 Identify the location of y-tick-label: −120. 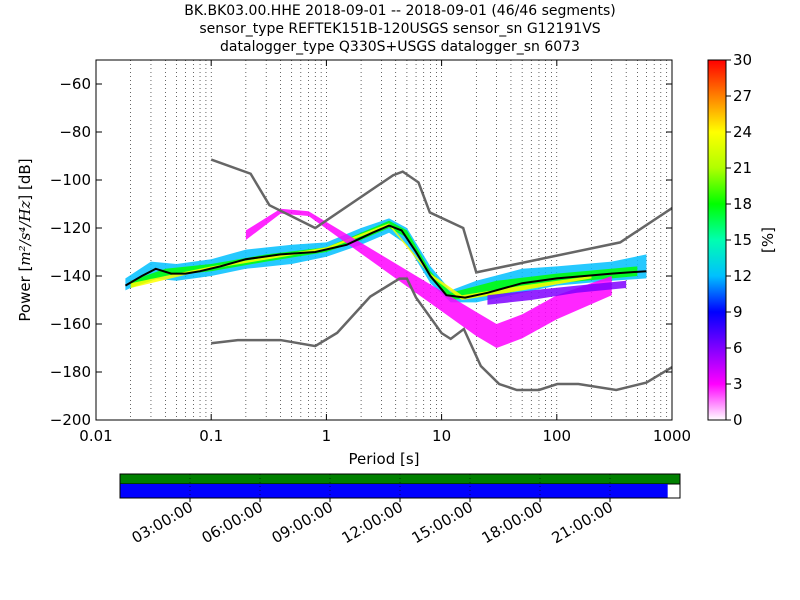
(70, 228).